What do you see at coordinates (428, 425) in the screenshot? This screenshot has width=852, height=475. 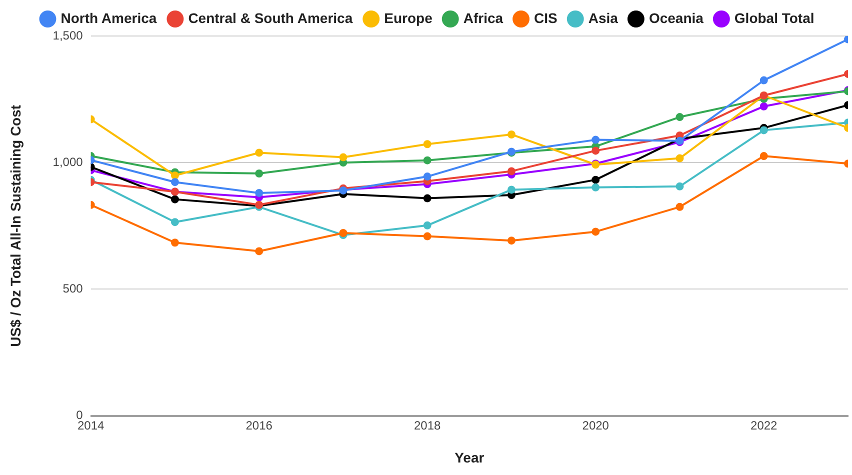 I see `x-tick-label: 2018` at bounding box center [428, 425].